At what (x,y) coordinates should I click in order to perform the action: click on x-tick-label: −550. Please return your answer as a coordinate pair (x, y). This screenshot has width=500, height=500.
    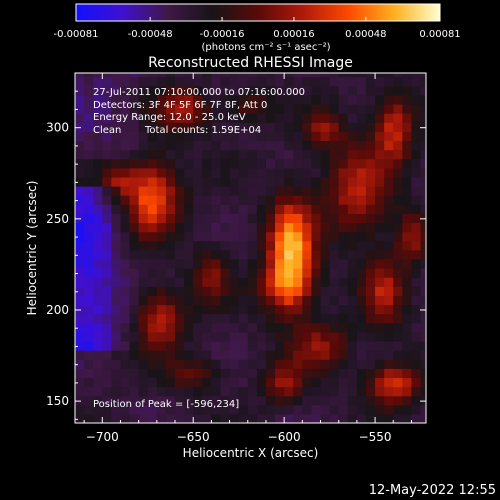
    Looking at the image, I should click on (375, 437).